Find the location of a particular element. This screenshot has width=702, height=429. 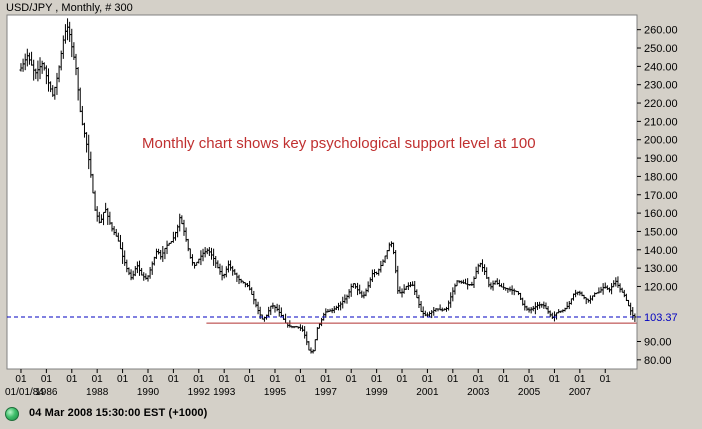

status-bar: 04 Mar 2008 15:30:00 EST (+1000) is located at coordinates (351, 414).